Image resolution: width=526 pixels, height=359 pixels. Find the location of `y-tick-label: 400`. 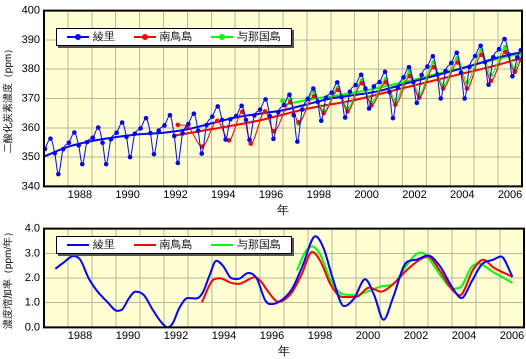

y-tick-label: 400 is located at coordinates (31, 10).